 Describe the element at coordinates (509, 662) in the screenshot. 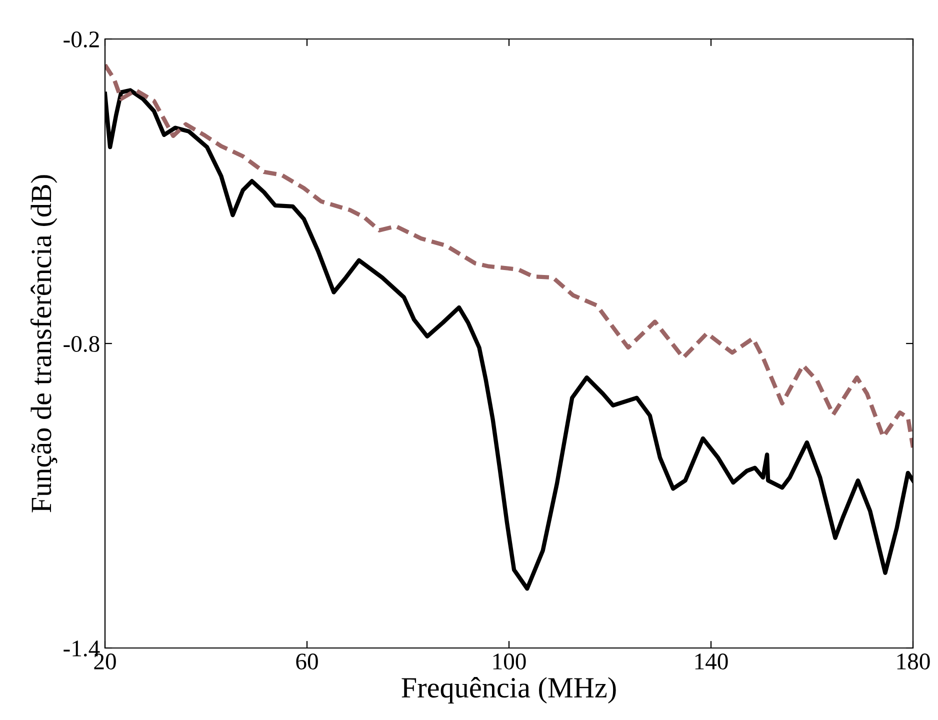

I see `x-tick-label: 100` at that location.